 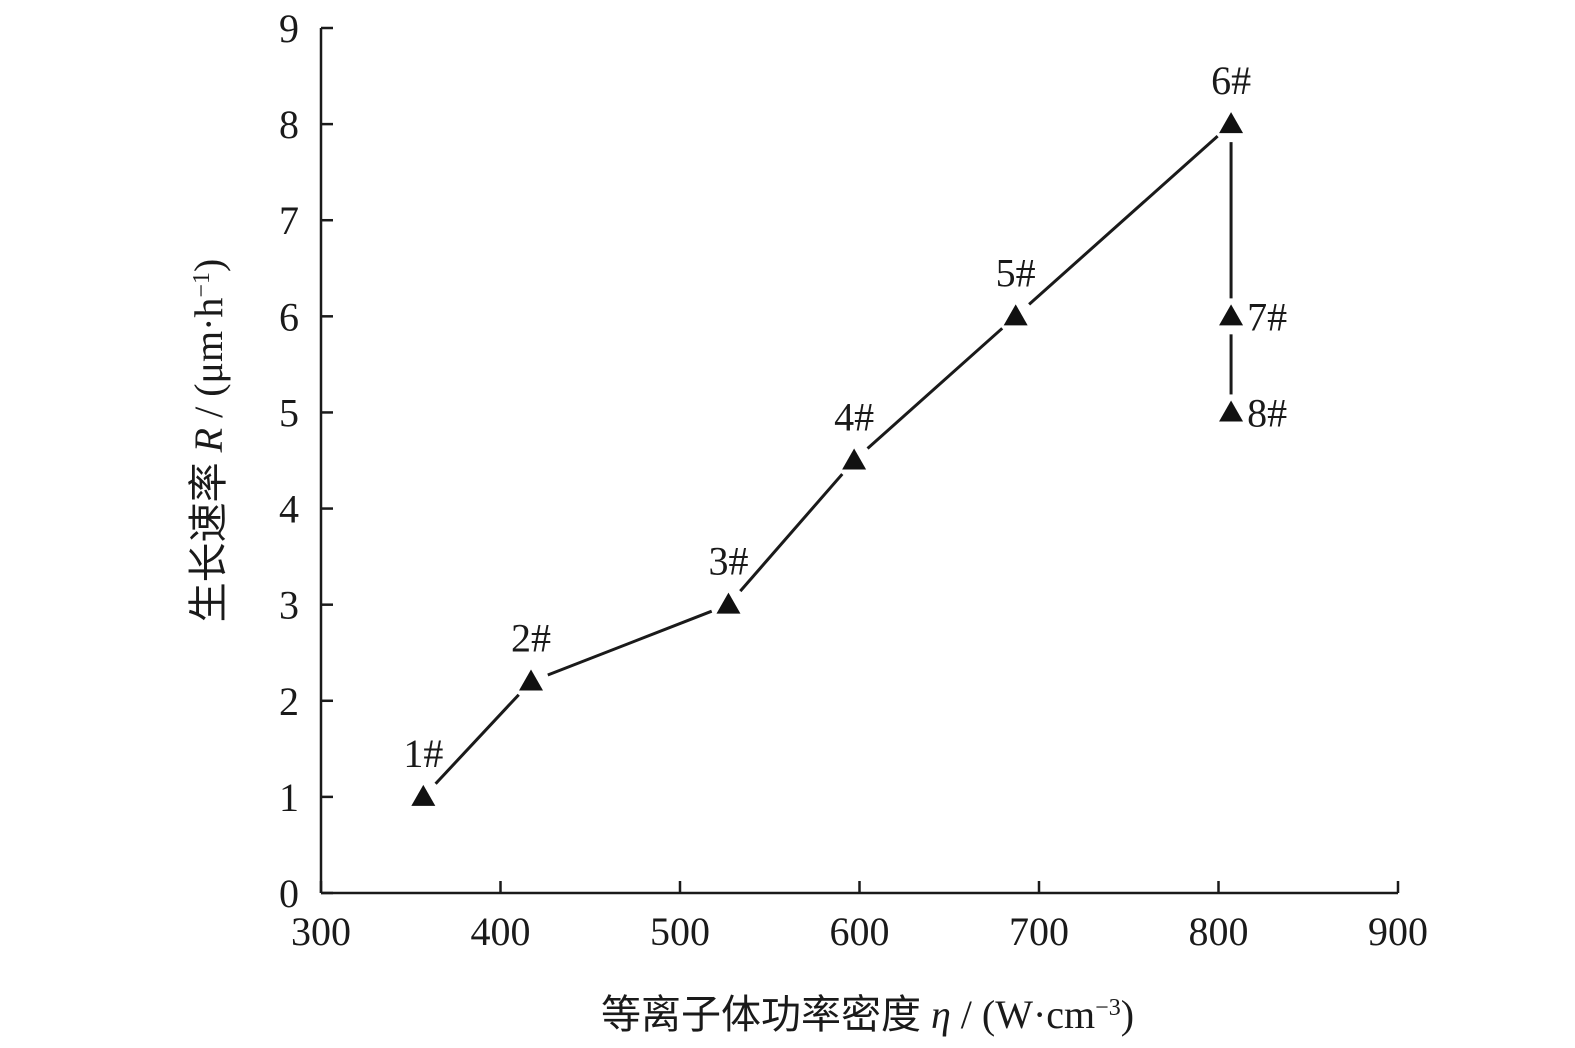 I want to click on y-tick-label: 9, so click(x=289, y=28).